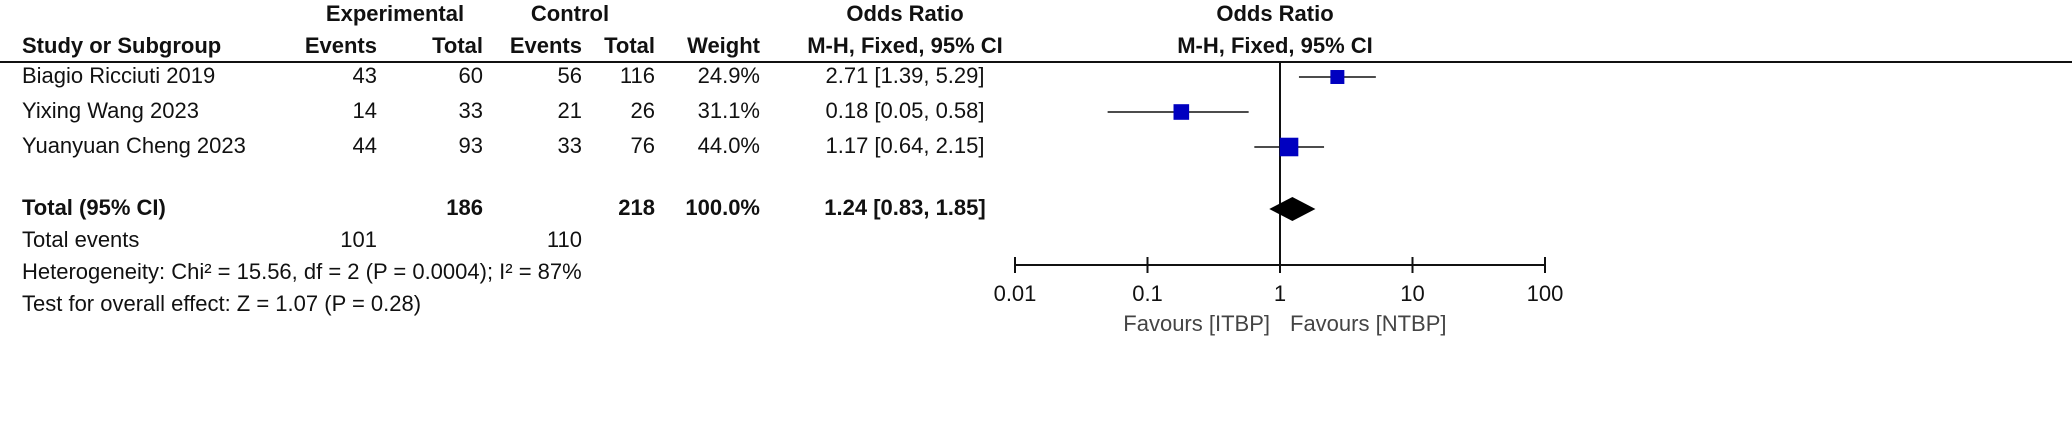 This screenshot has width=2072, height=445. I want to click on favours-label: Favours [ITBP], so click(1196, 323).